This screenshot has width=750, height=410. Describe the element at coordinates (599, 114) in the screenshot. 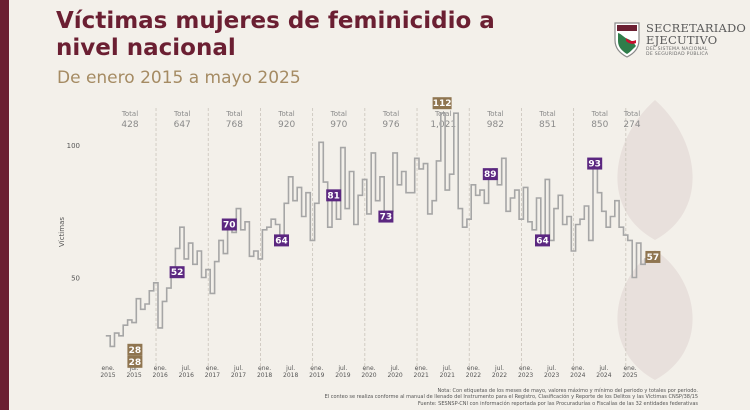

I see `total-label-2024: Total` at that location.